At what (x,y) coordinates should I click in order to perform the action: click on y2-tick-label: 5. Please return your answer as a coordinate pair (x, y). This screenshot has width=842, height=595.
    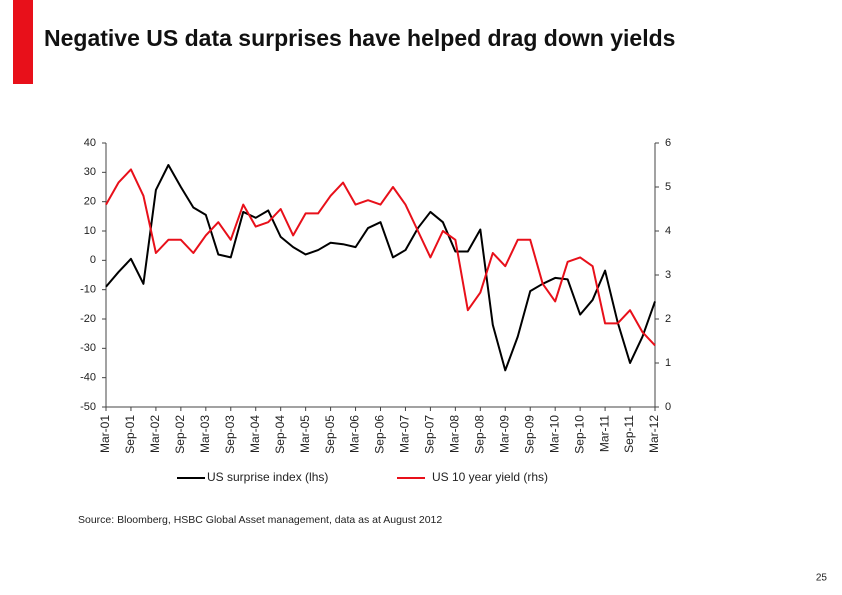
    Looking at the image, I should click on (668, 187).